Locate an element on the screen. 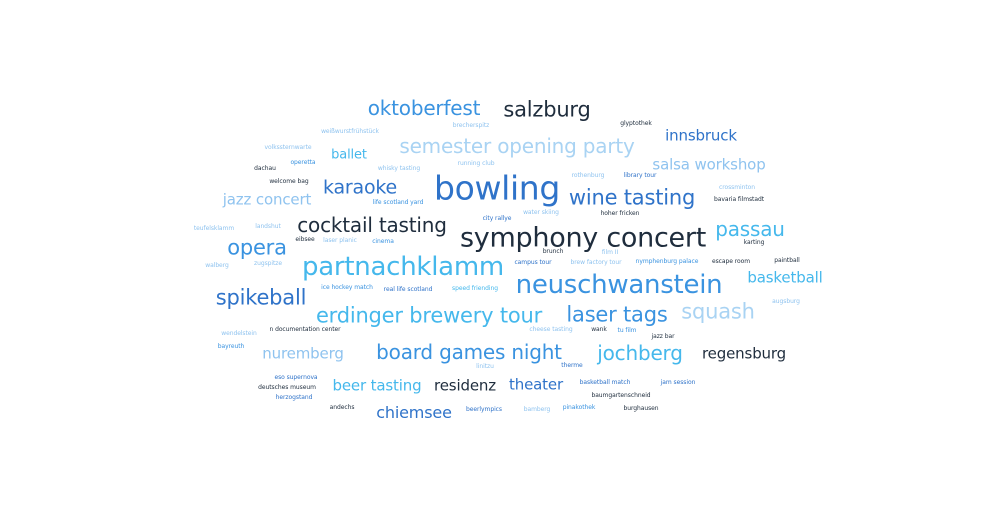 This screenshot has height=512, width=1000. word-wine-tasting: wine tasting is located at coordinates (632, 197).